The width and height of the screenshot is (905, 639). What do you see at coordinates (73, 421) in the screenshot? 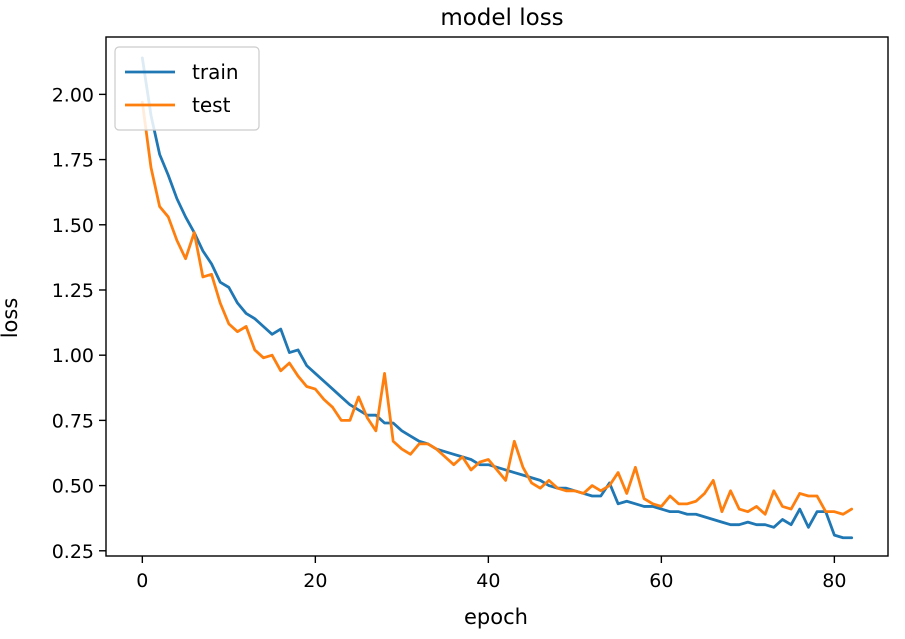
I see `y-tick-label: 0.75` at bounding box center [73, 421].